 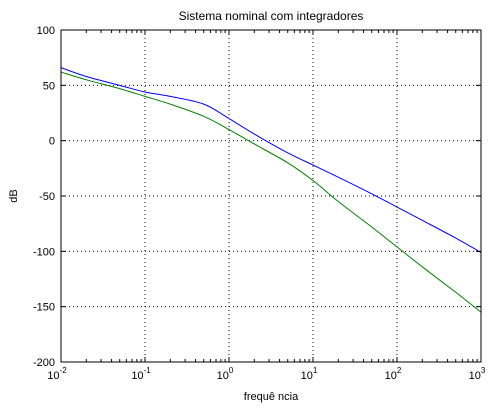 What do you see at coordinates (14, 195) in the screenshot?
I see `y-axis-label: dB` at bounding box center [14, 195].